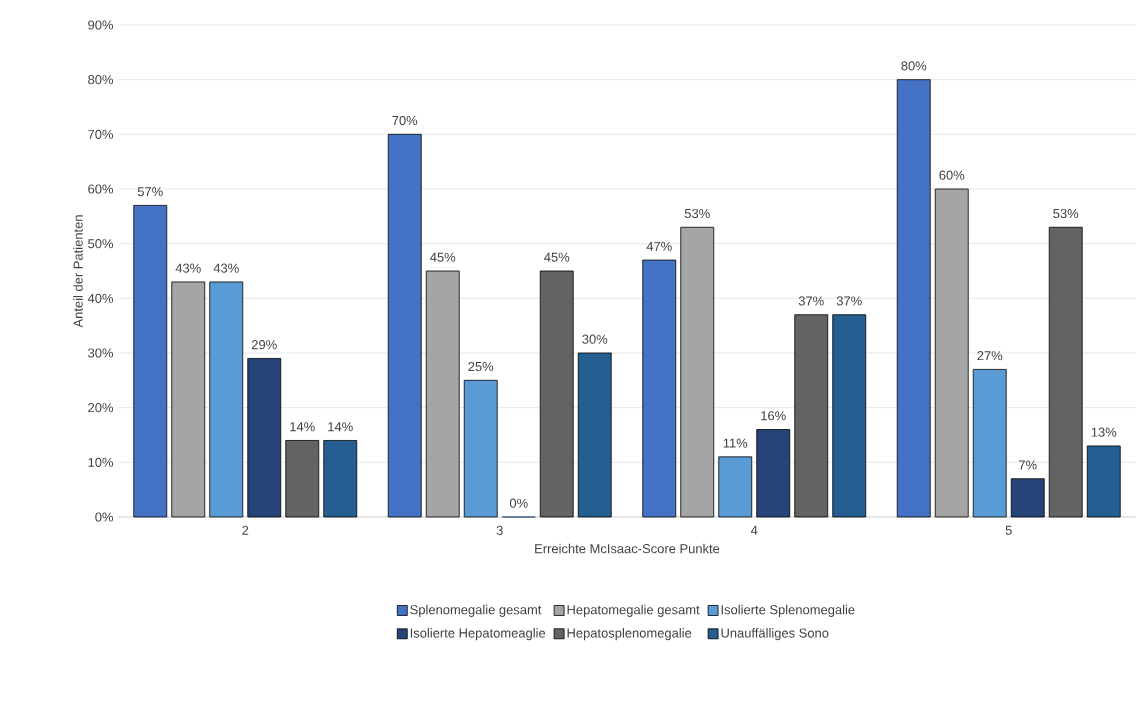 This screenshot has height=715, width=1136. What do you see at coordinates (1008, 530) in the screenshot?
I see `x-tick-label: 5` at bounding box center [1008, 530].